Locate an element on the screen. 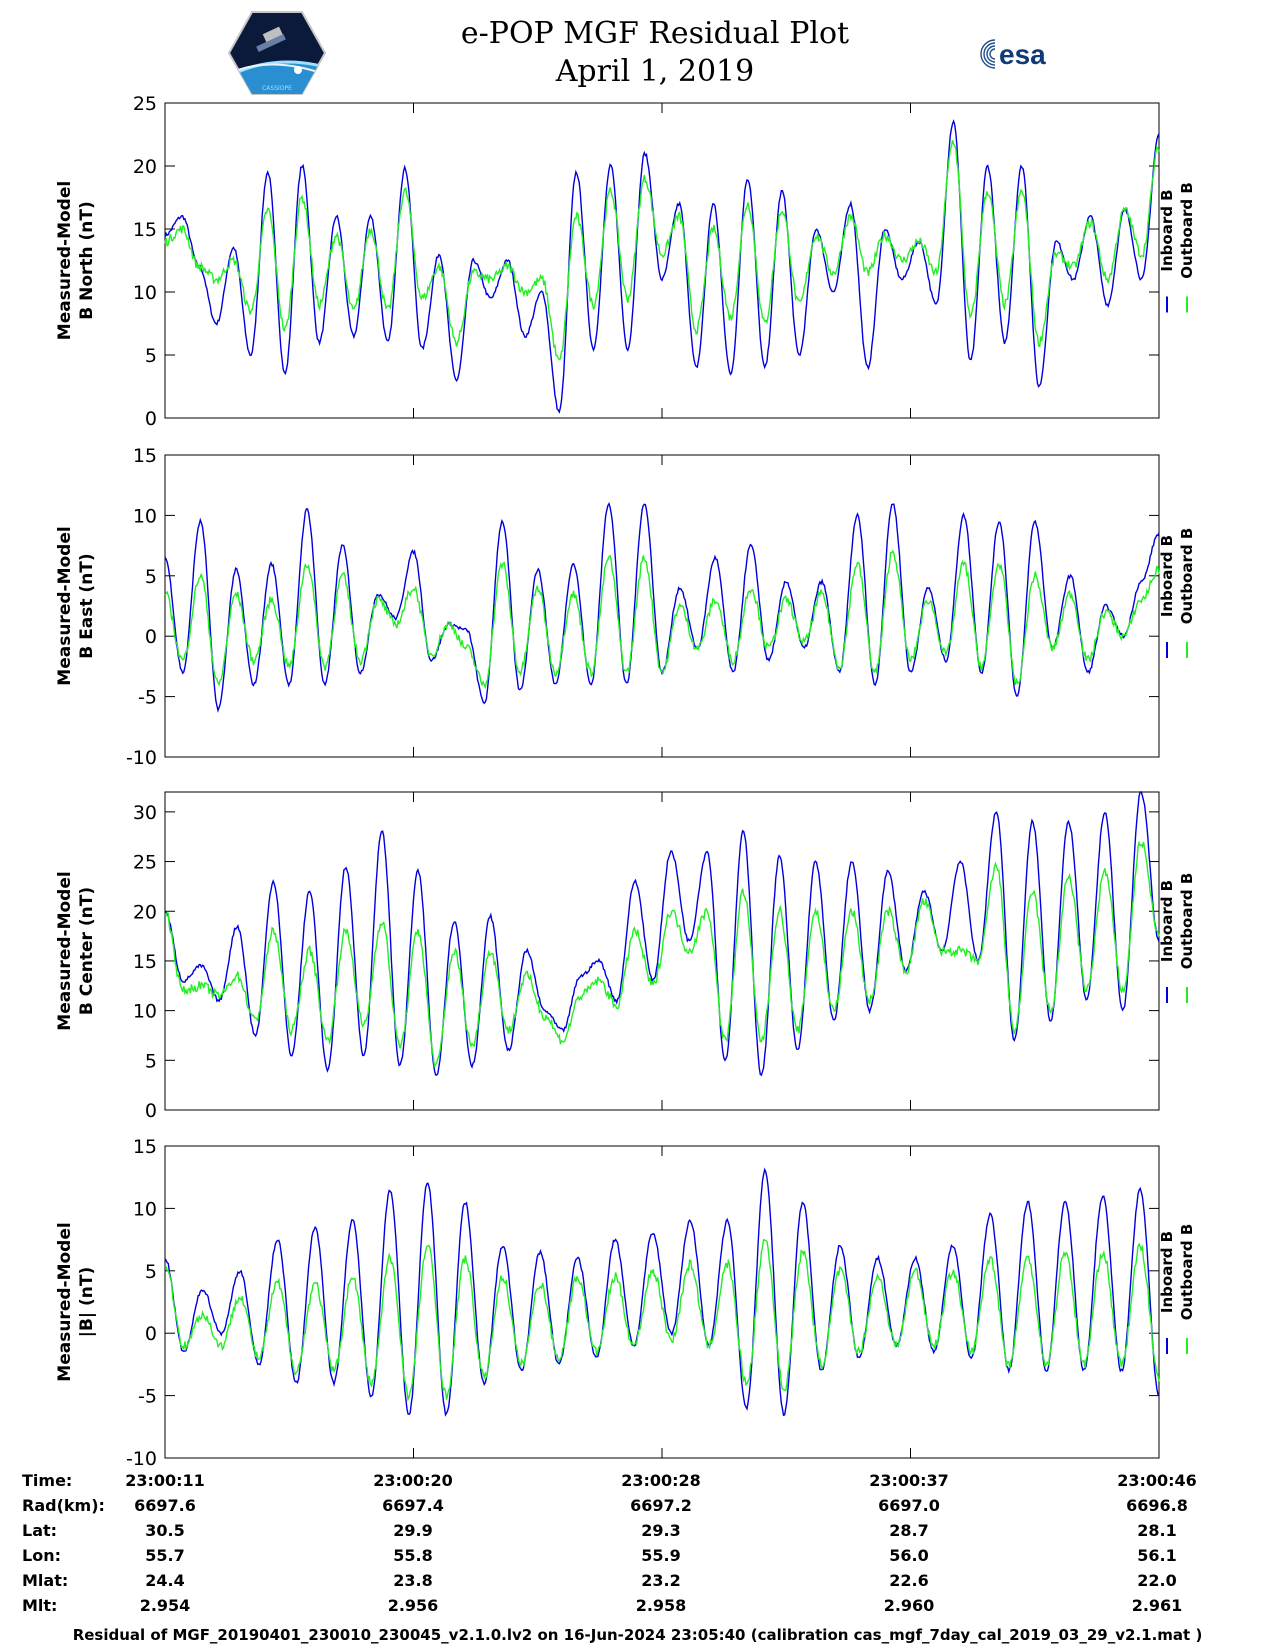  y-tick-label: 30 is located at coordinates (145, 813).